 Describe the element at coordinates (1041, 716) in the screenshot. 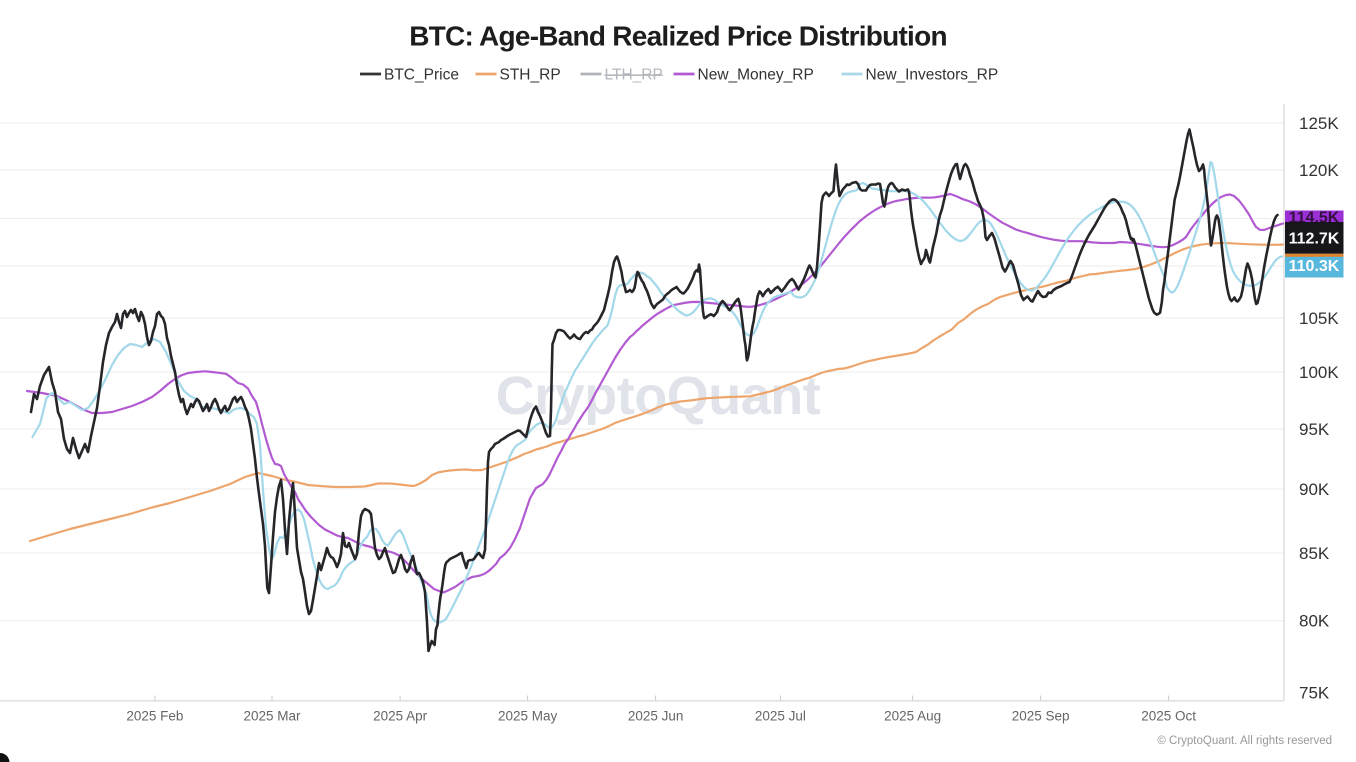

I see `svg-text: 2025 Sep` at that location.